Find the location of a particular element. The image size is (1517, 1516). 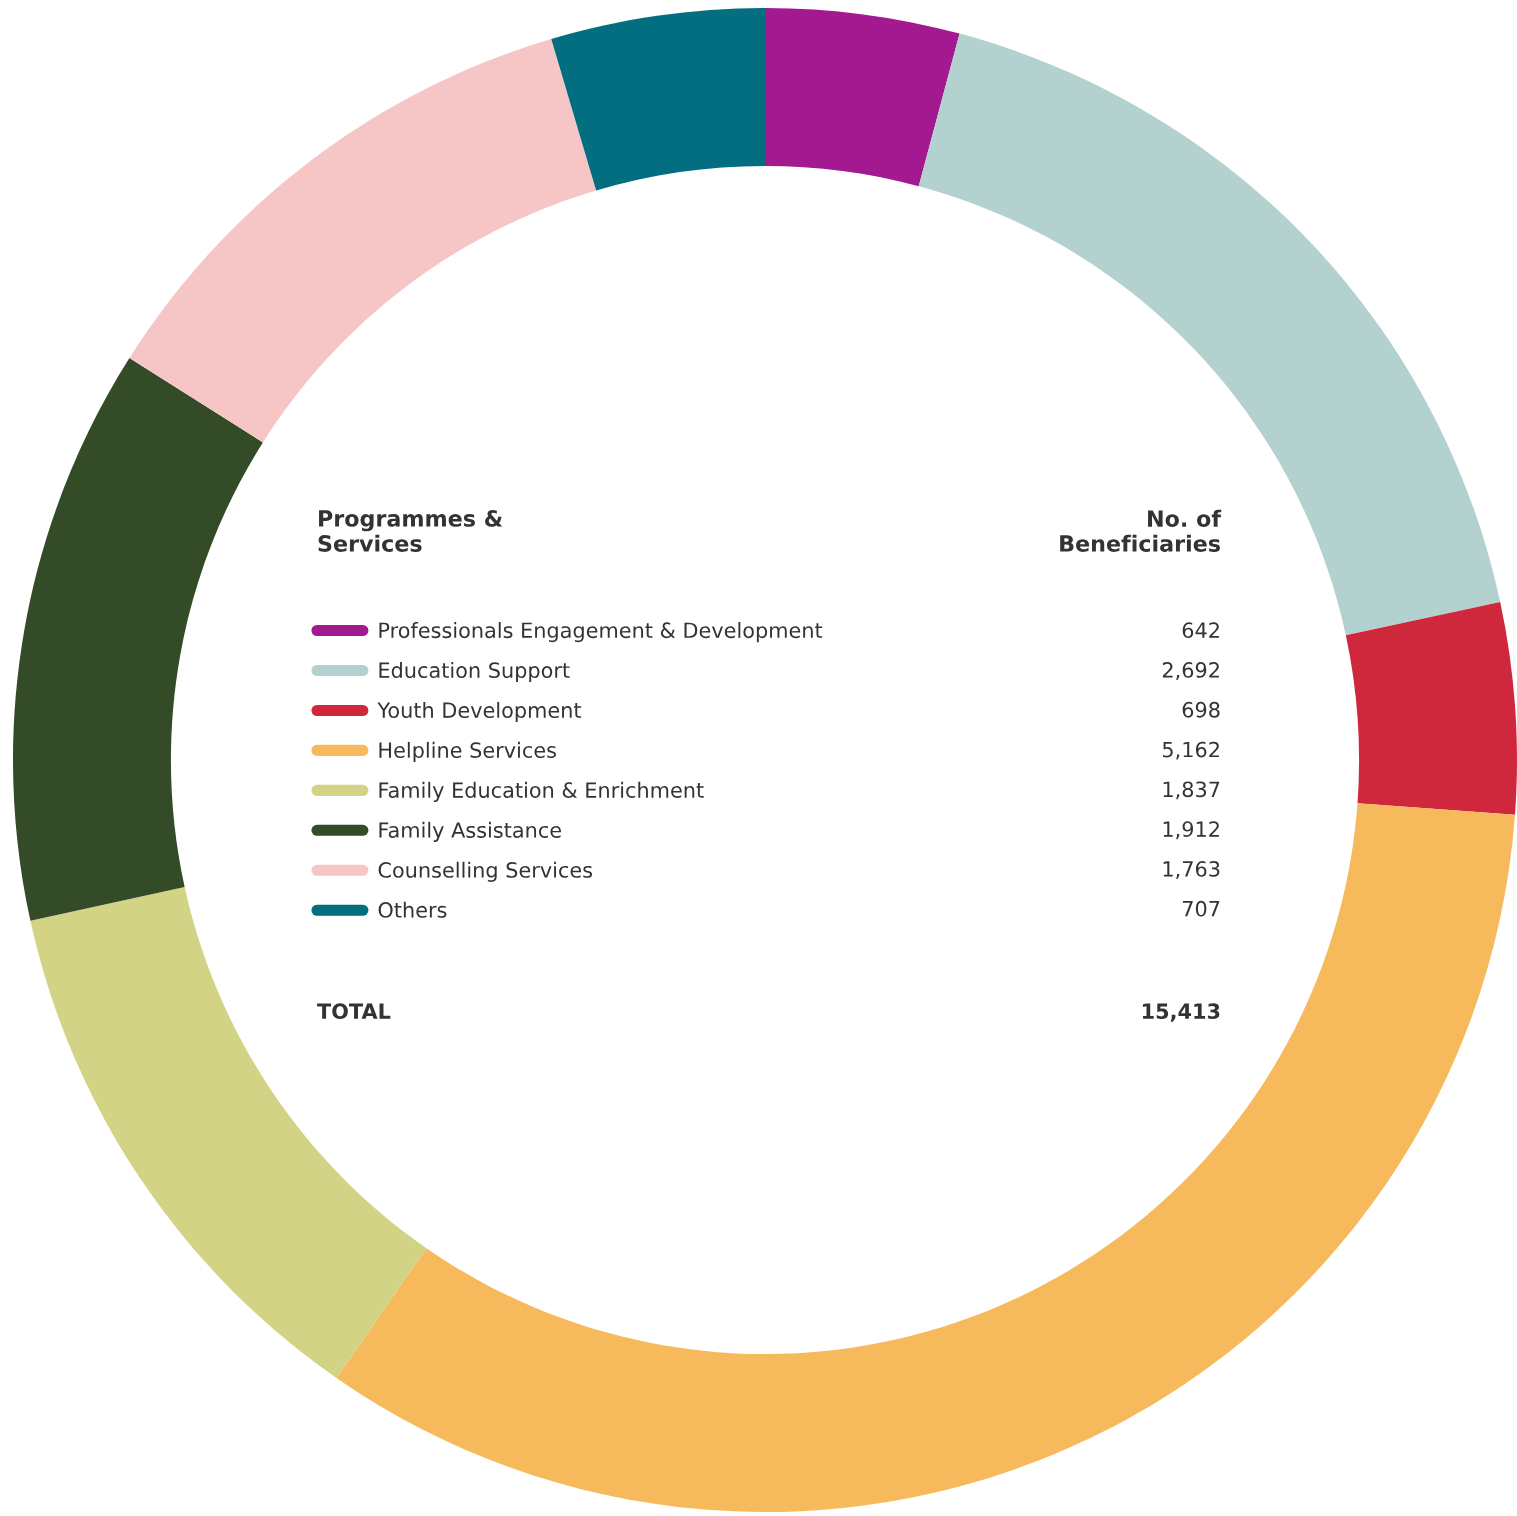

legend-label: Family Education & Enrichment is located at coordinates (541, 791).